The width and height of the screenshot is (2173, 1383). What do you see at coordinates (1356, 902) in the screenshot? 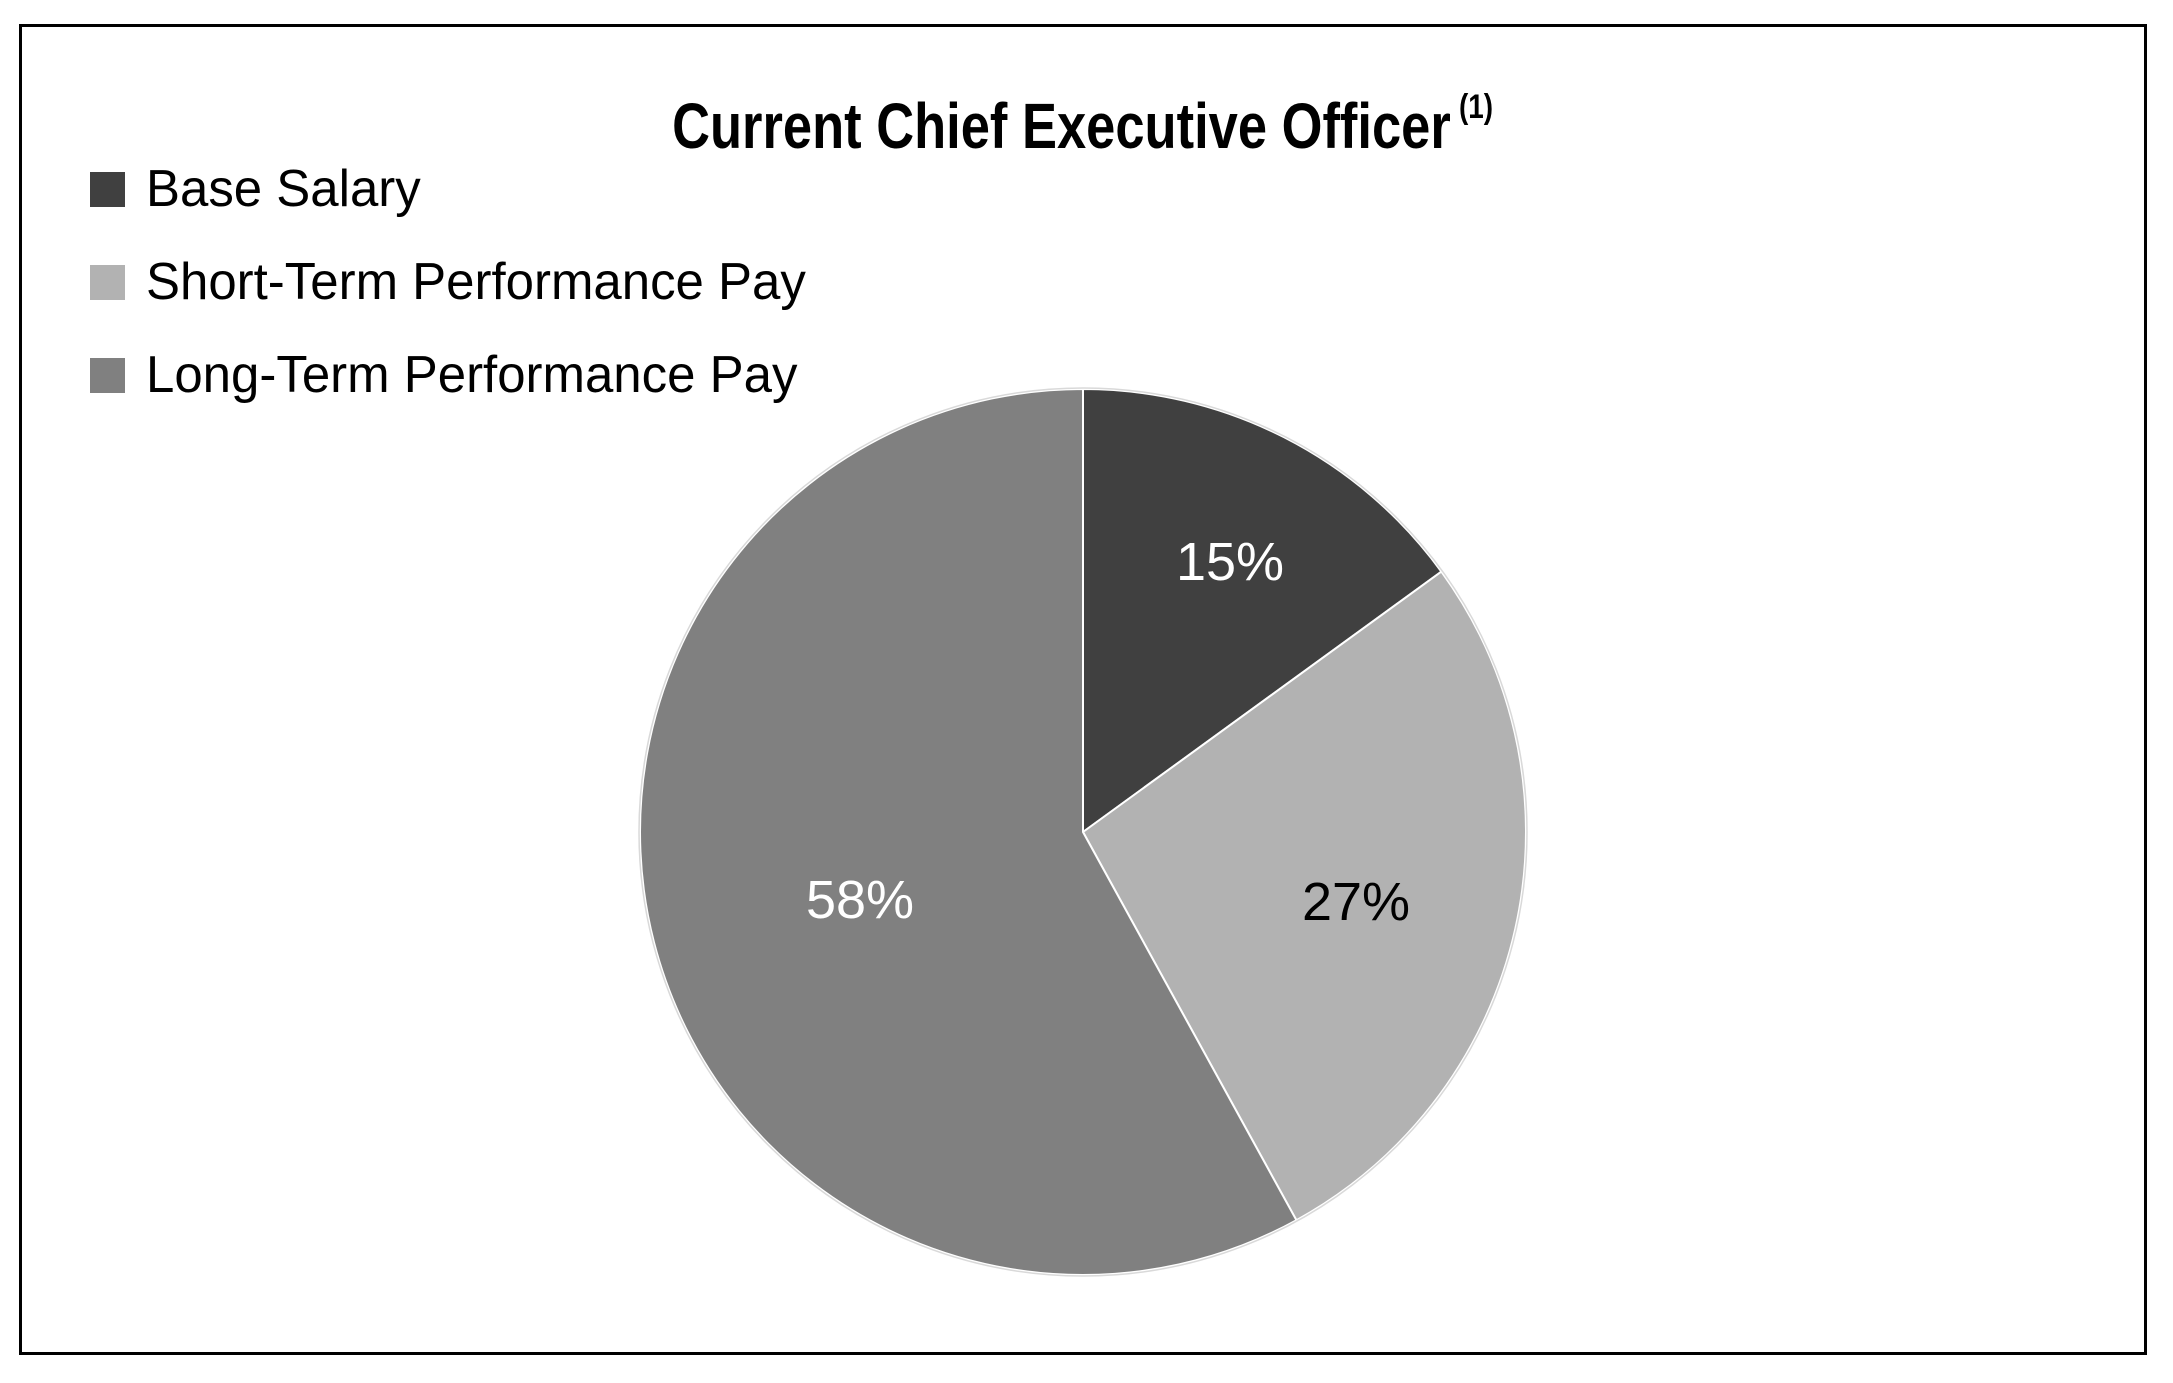
I see `data-label-short-term: 27%` at bounding box center [1356, 902].